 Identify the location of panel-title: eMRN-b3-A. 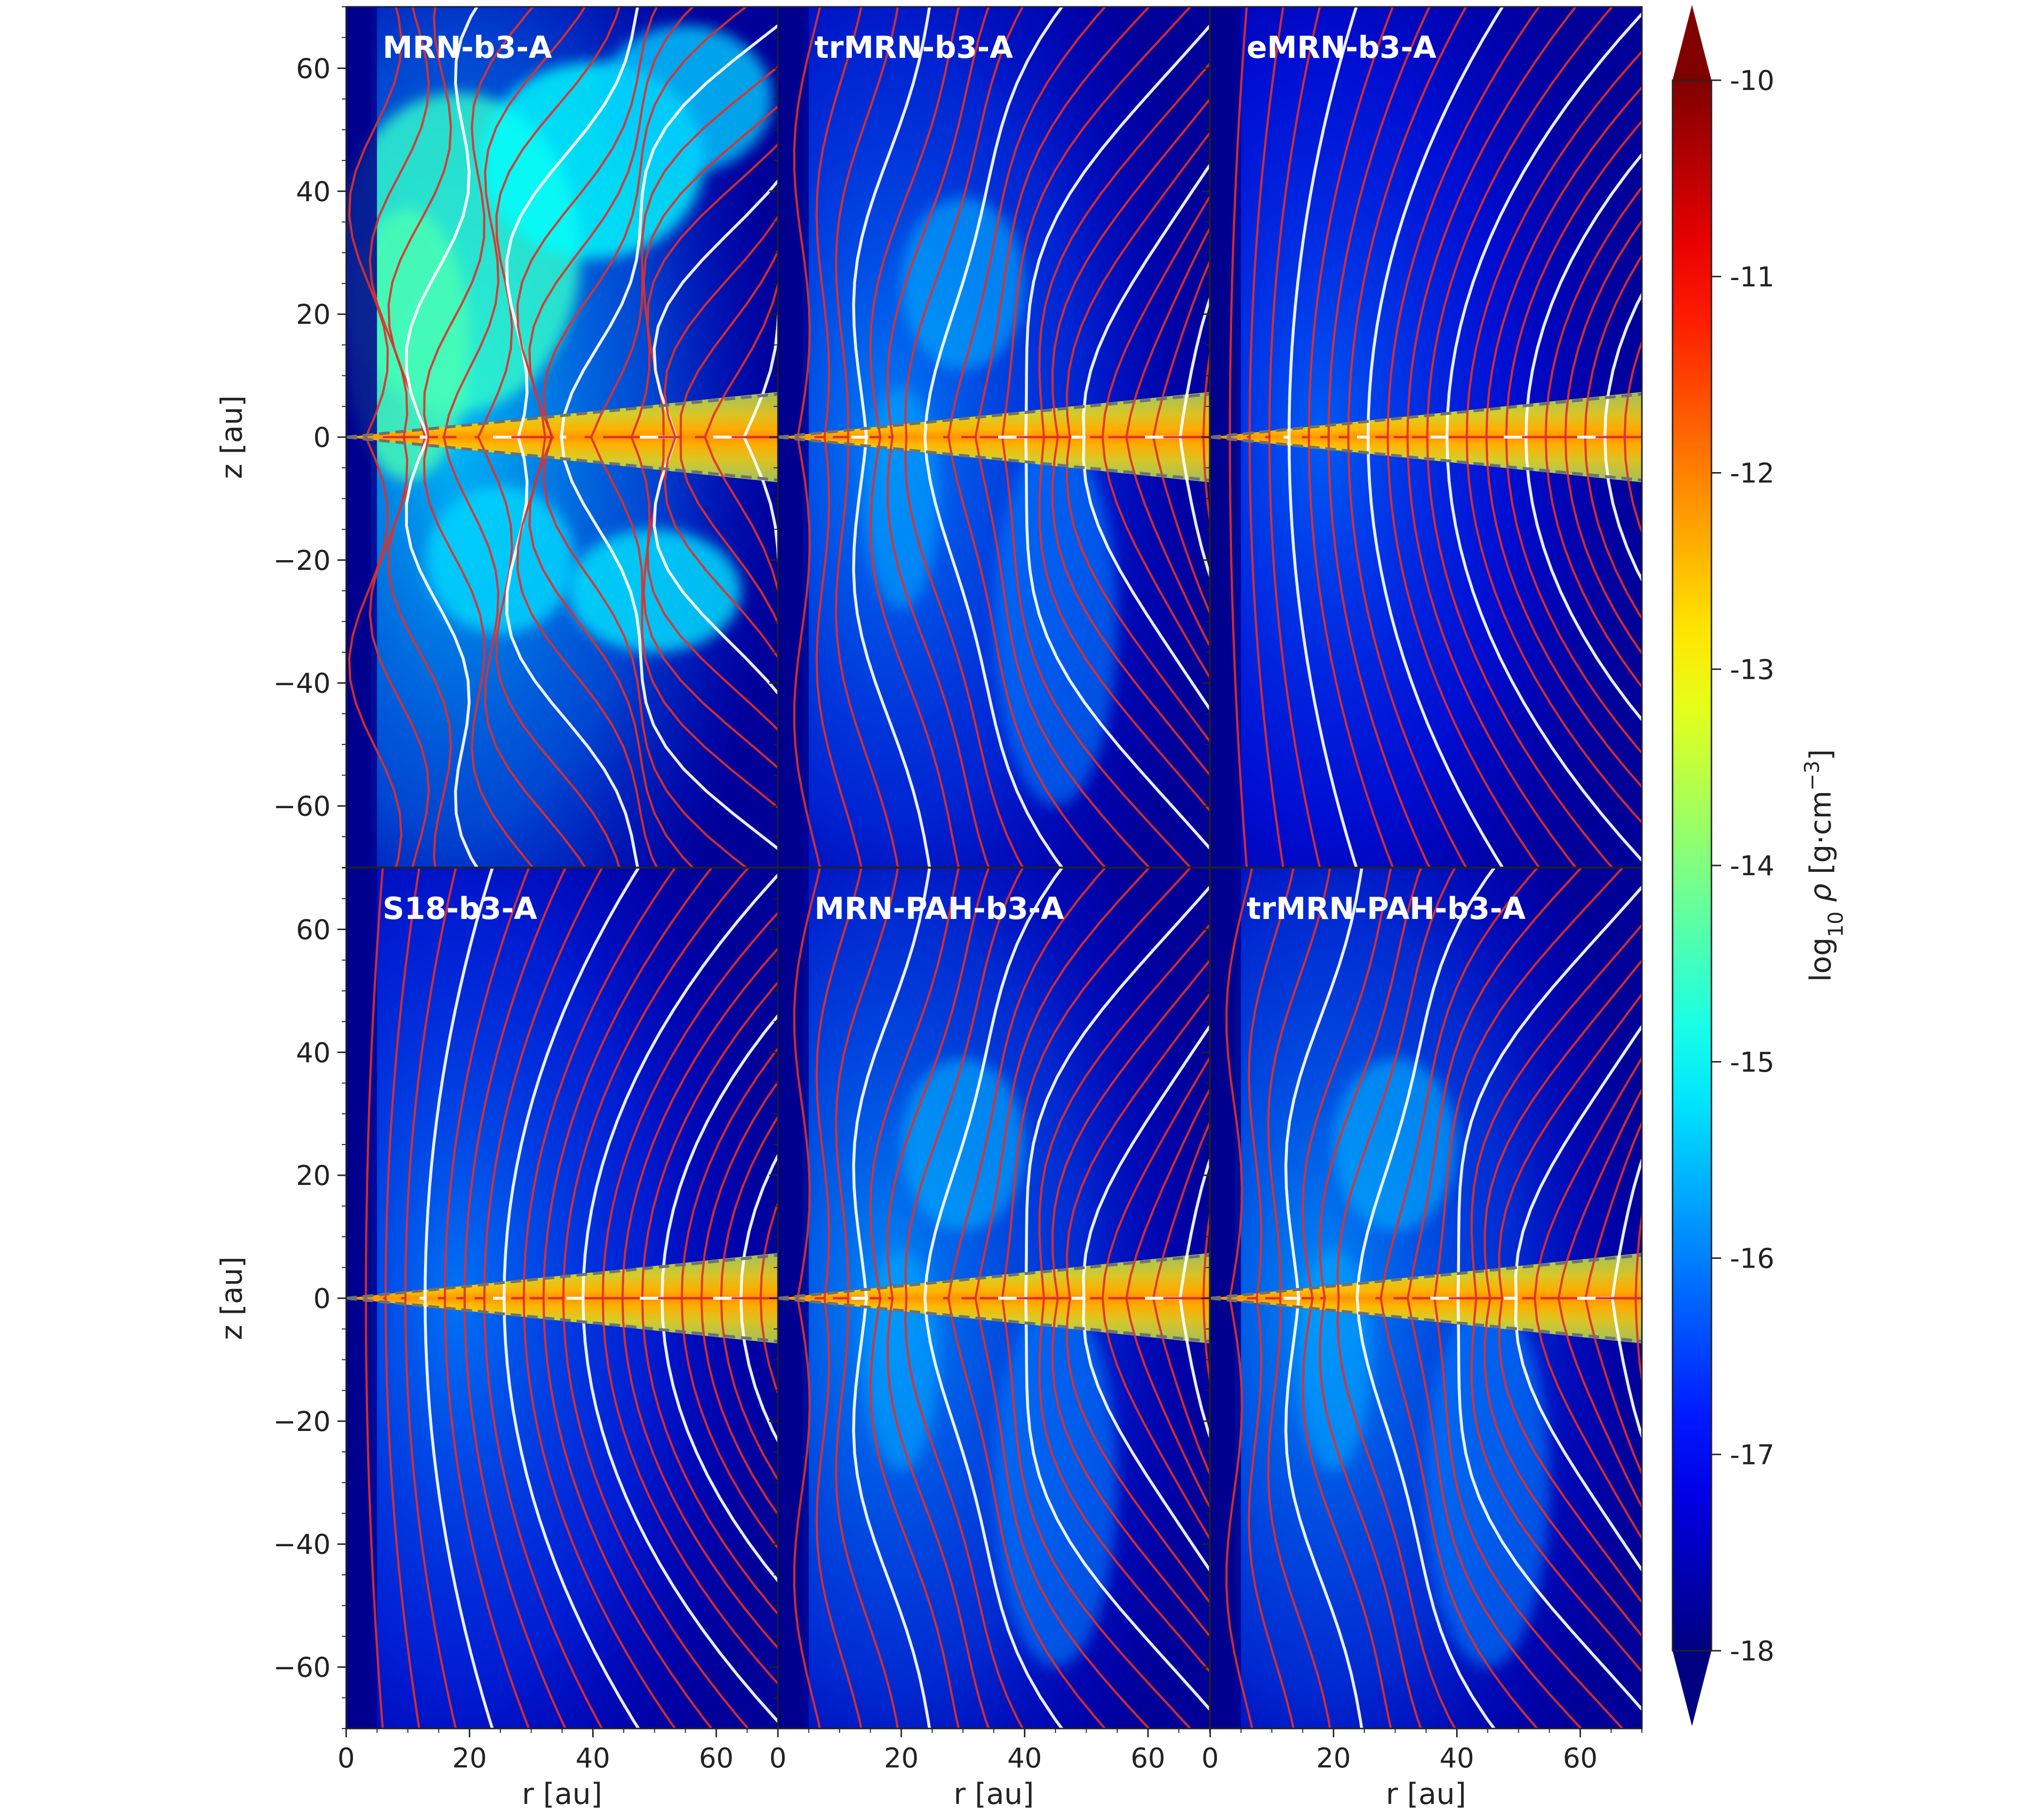
(1342, 47).